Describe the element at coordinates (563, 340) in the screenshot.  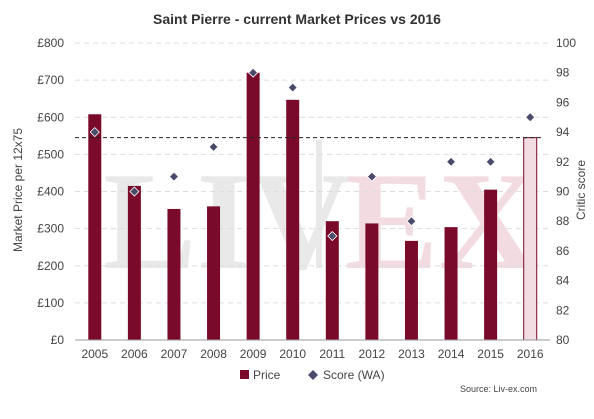
I see `y2-tick-label: 80` at that location.